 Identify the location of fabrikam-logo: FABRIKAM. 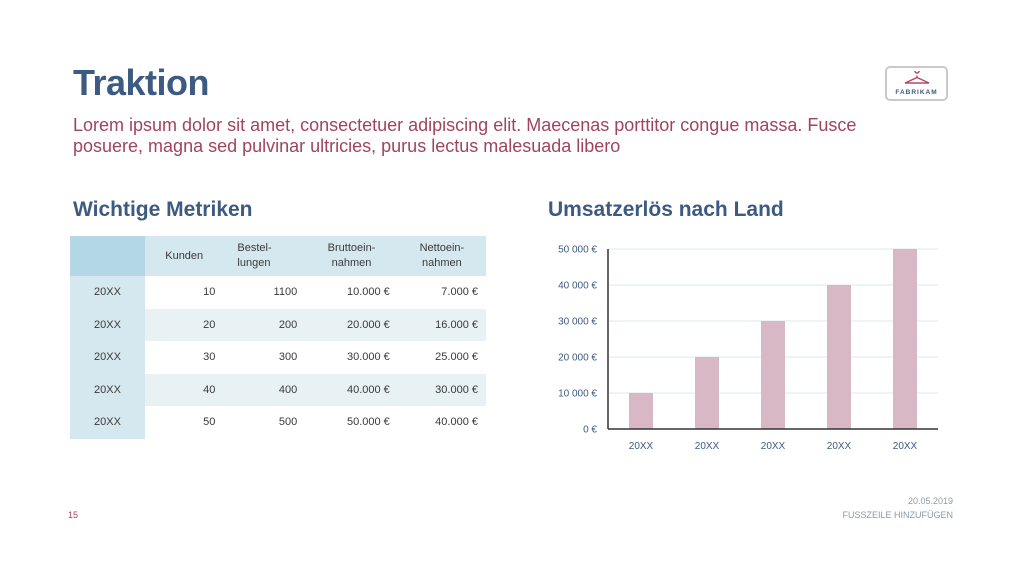
(916, 83).